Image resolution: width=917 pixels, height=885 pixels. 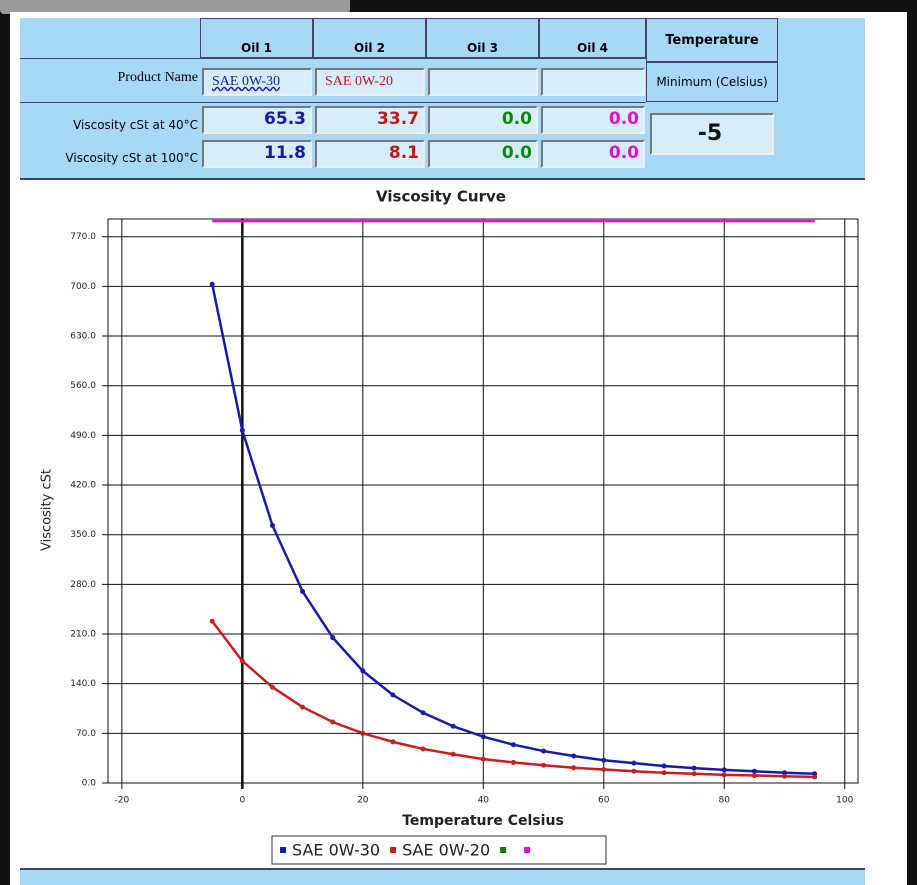 What do you see at coordinates (83, 436) in the screenshot?
I see `y-tick-label: 490.0` at bounding box center [83, 436].